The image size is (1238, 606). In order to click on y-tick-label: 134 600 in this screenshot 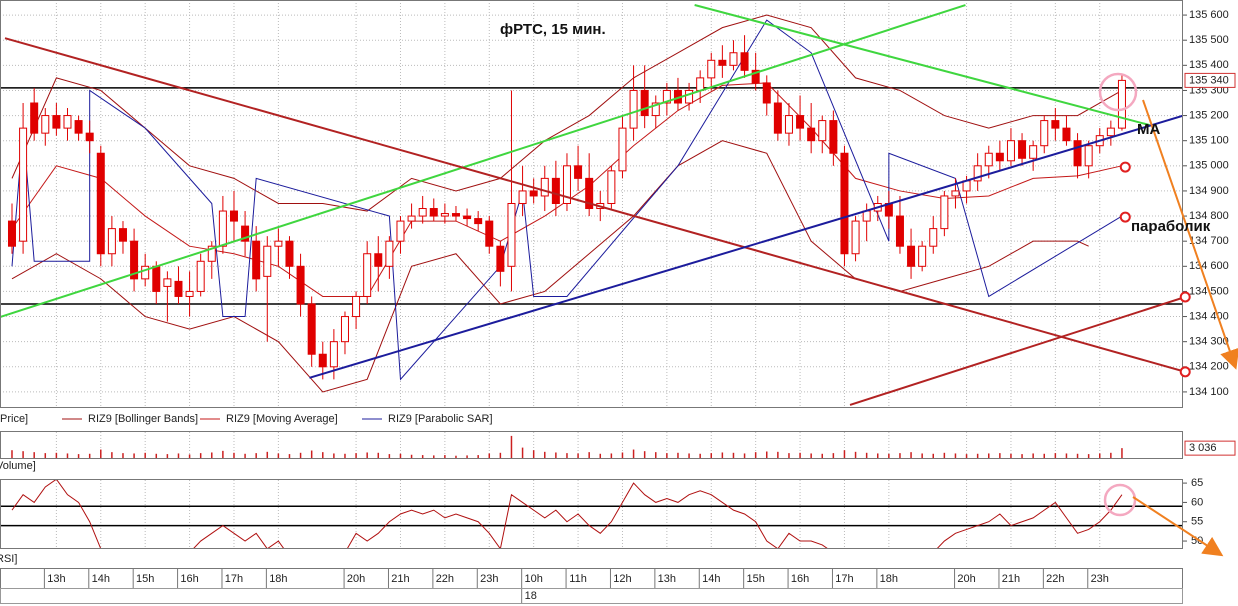, I will do `click(1209, 266)`.